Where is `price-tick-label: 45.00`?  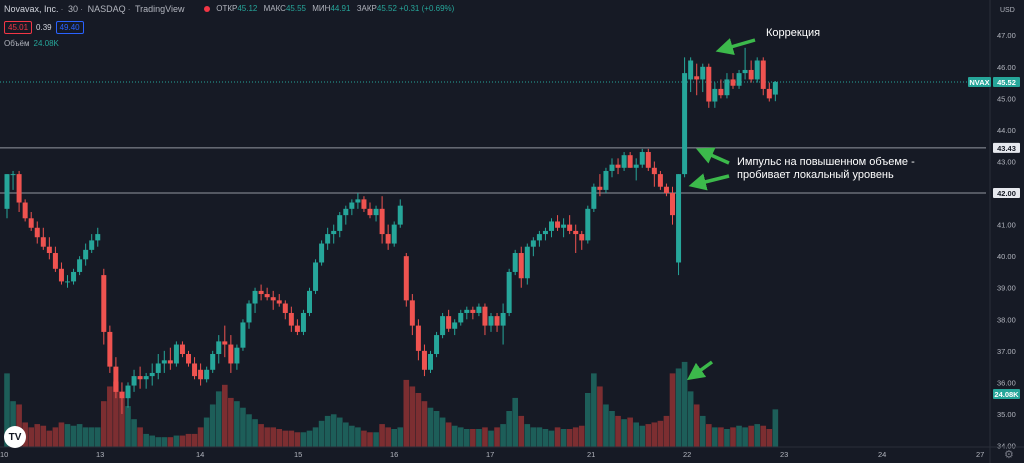 price-tick-label: 45.00 is located at coordinates (1006, 98).